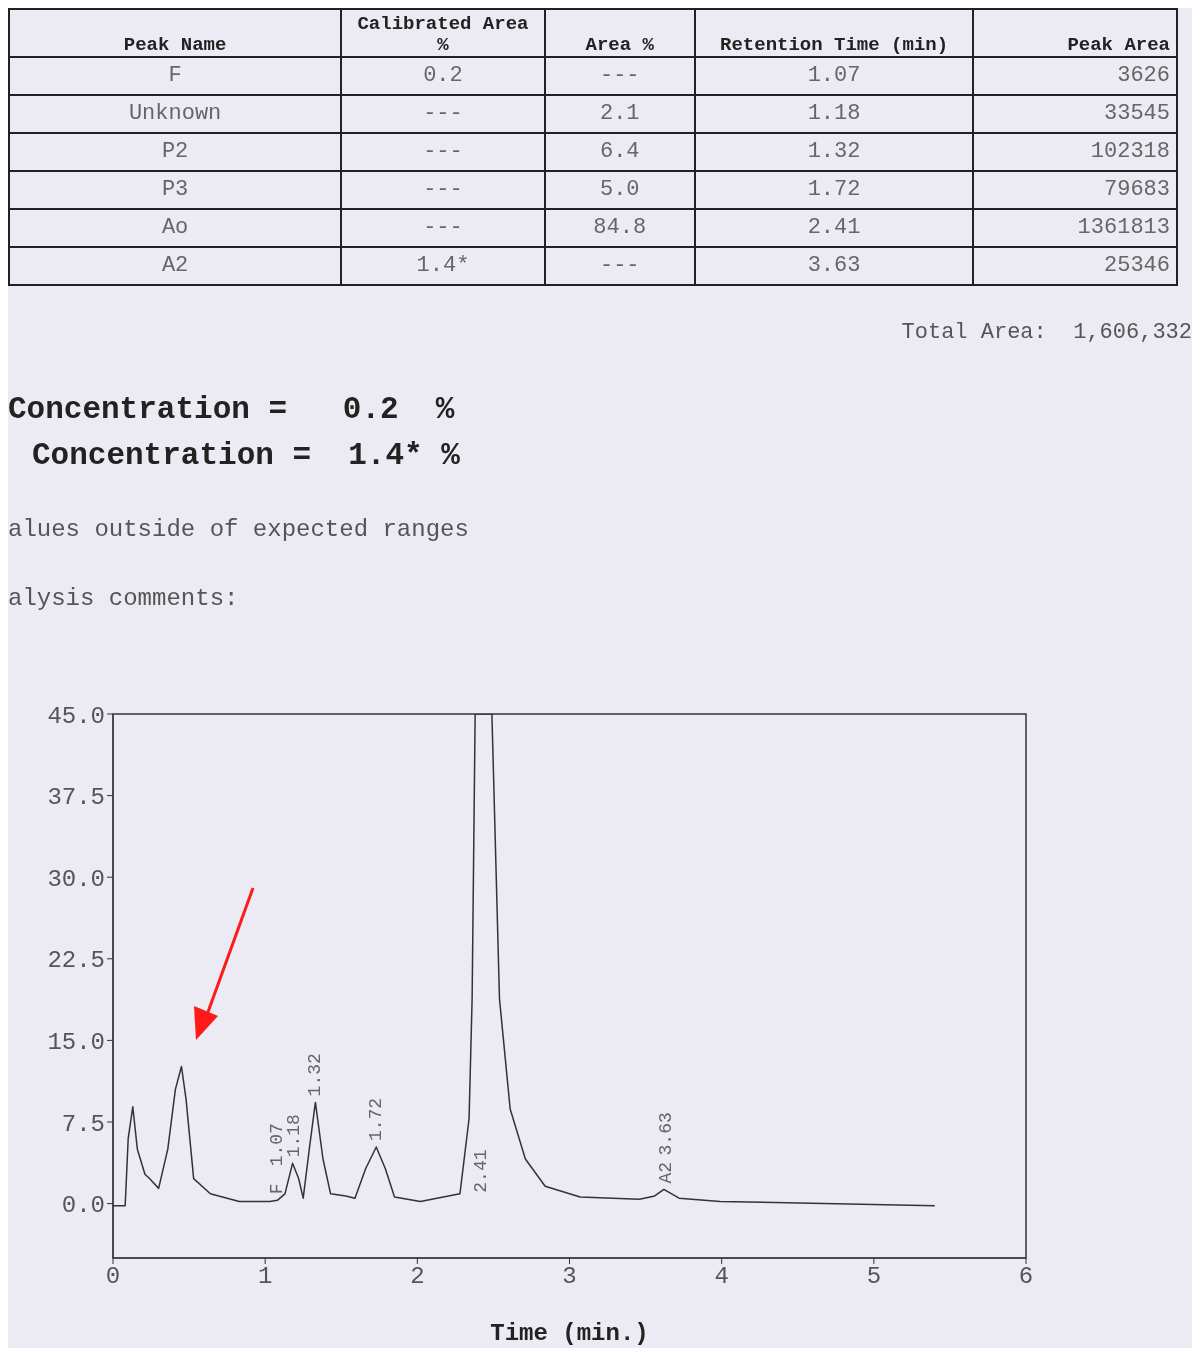 Image resolution: width=1200 pixels, height=1355 pixels. Describe the element at coordinates (231, 409) in the screenshot. I see `text: Concentration = 0.2 %` at that location.